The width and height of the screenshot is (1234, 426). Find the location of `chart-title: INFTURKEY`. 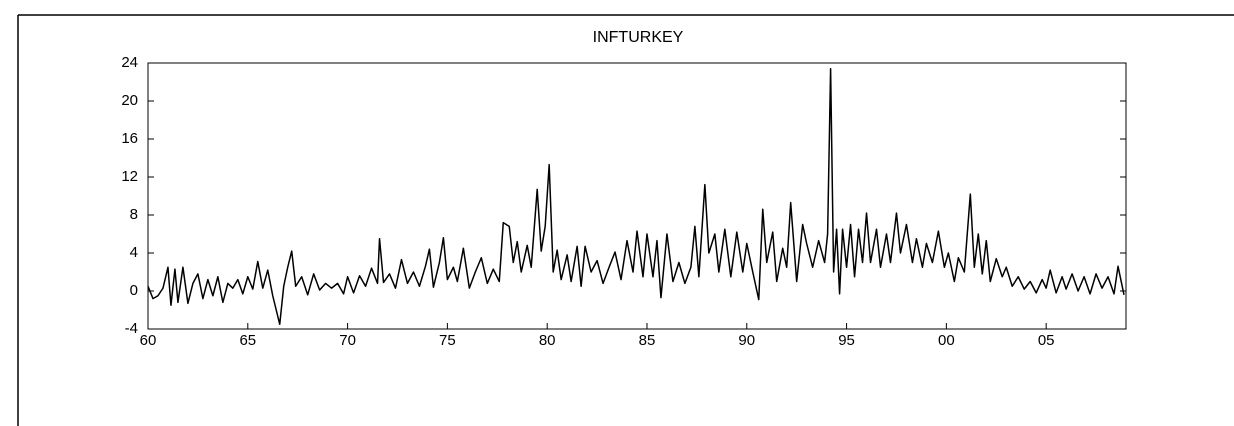

chart-title: INFTURKEY is located at coordinates (638, 37).